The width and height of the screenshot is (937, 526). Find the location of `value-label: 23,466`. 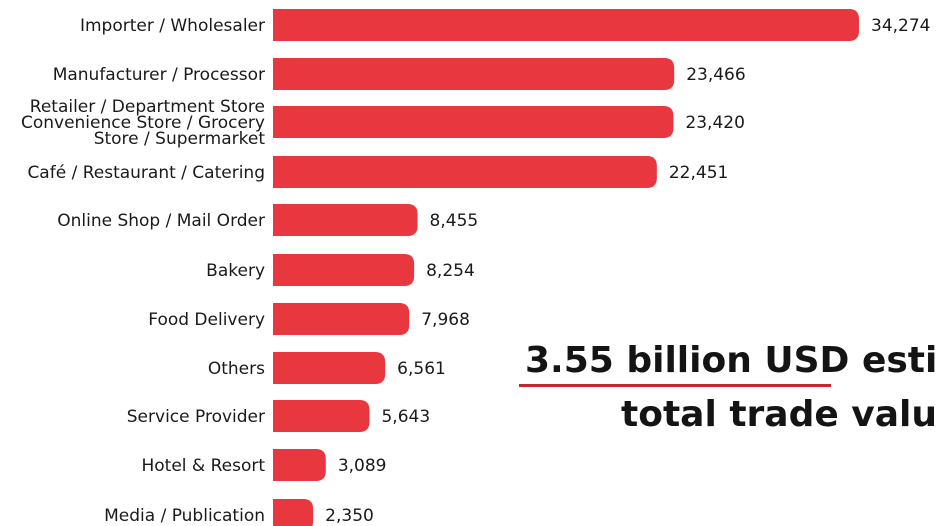

value-label: 23,466 is located at coordinates (715, 75).